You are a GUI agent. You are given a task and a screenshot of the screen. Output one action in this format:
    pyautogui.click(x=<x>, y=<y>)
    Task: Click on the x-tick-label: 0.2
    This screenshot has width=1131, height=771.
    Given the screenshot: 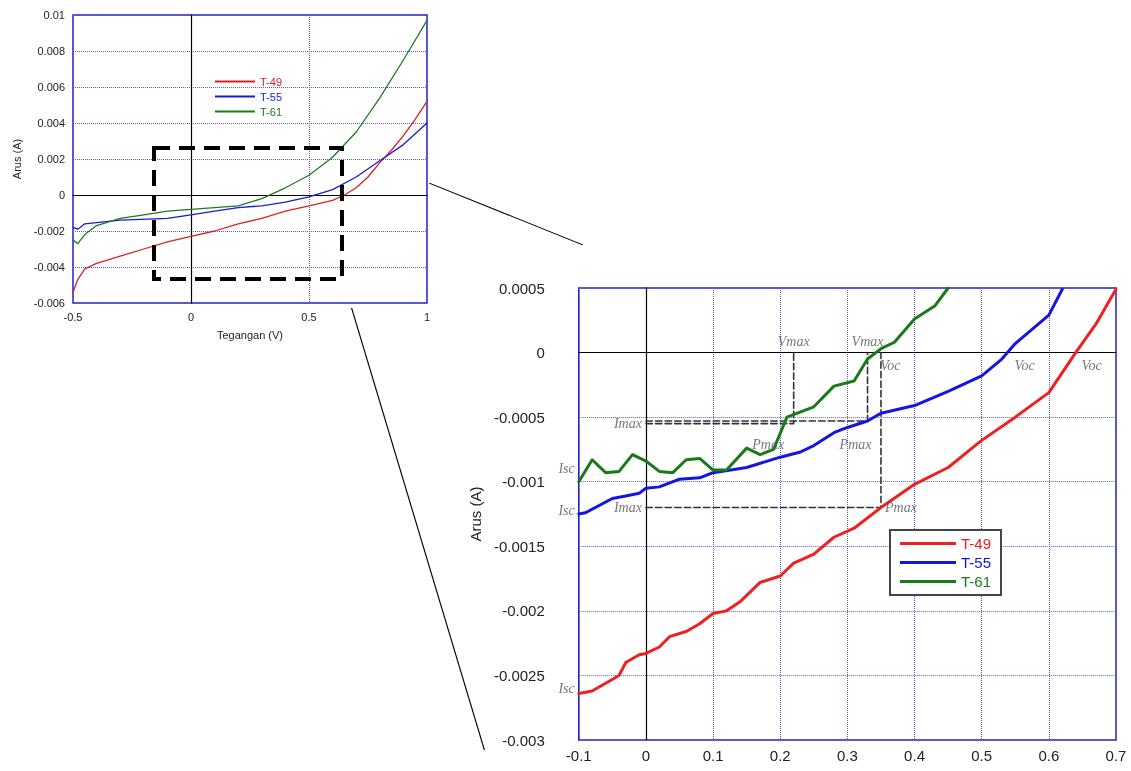 What is the action you would take?
    pyautogui.click(x=780, y=755)
    